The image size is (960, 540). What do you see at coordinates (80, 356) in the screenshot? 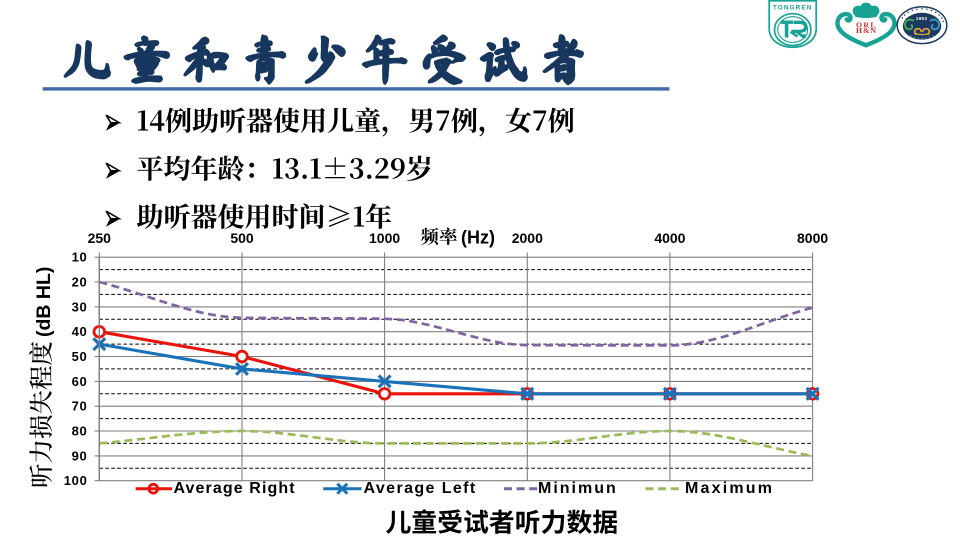
I see `svg-text: 50` at bounding box center [80, 356].